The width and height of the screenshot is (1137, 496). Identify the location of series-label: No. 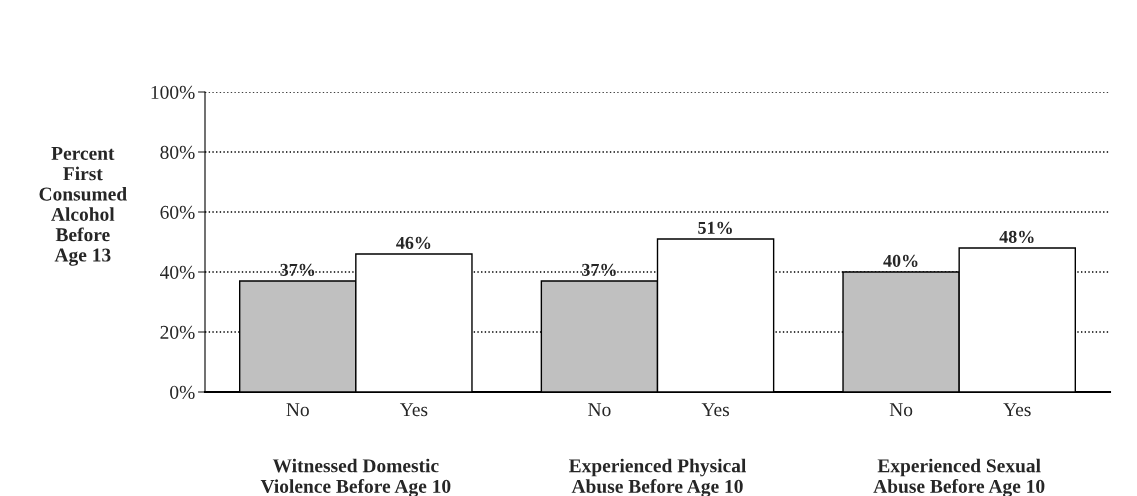
(297, 410).